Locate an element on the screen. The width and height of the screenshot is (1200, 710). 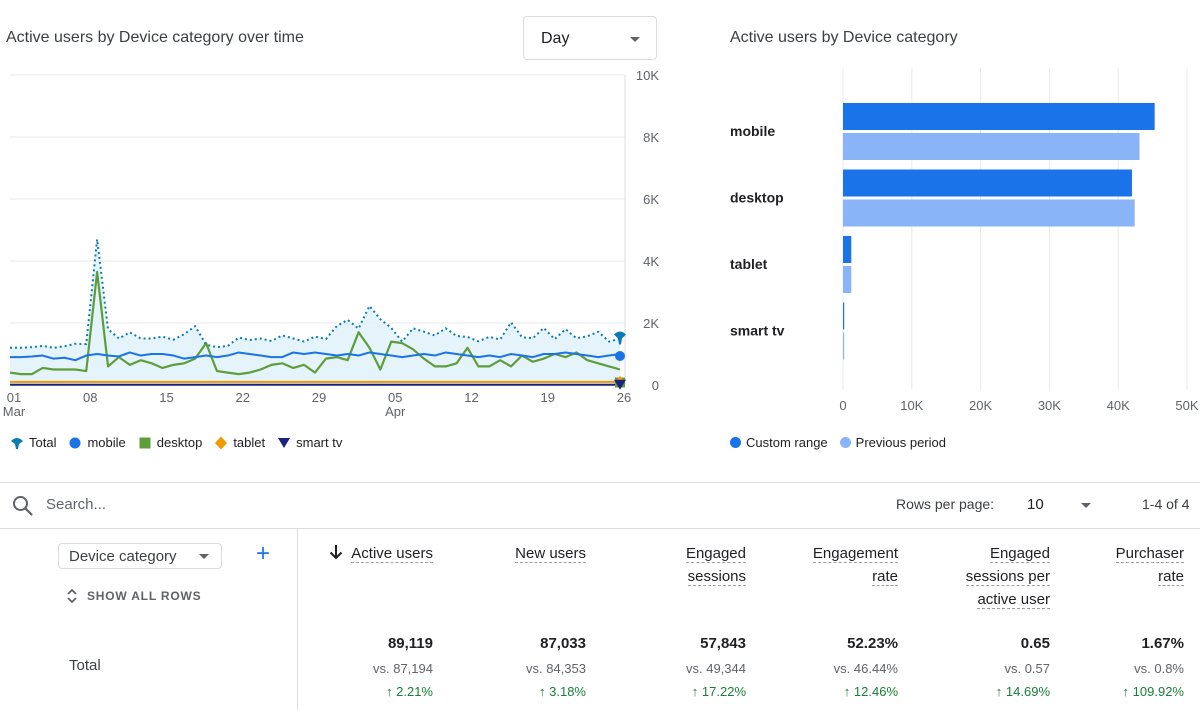
change-value: ↑ 3.18% is located at coordinates (562, 691).